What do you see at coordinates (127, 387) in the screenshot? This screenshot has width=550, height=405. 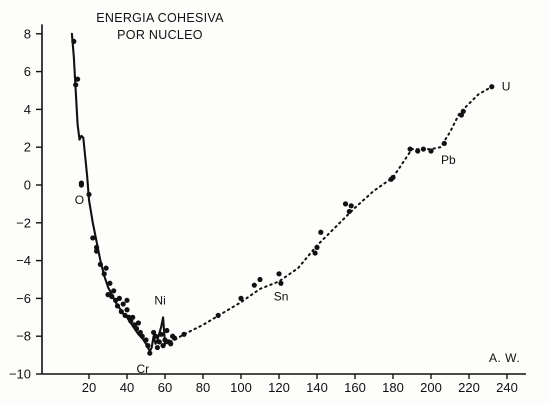 I see `x-tick-label: 40` at bounding box center [127, 387].